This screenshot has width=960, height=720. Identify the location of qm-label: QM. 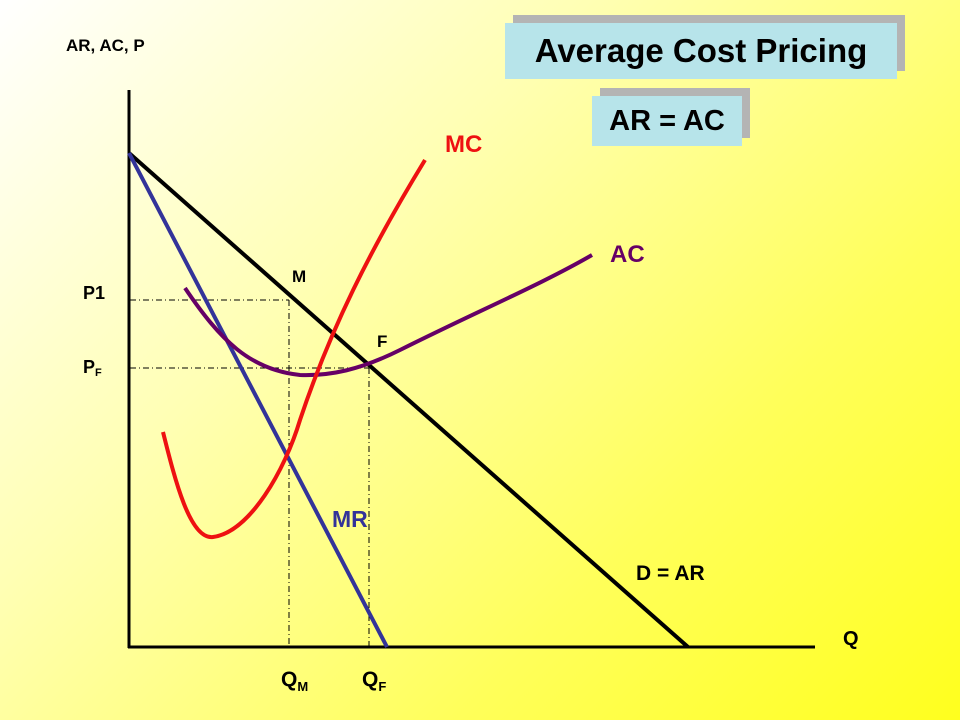
(294, 681).